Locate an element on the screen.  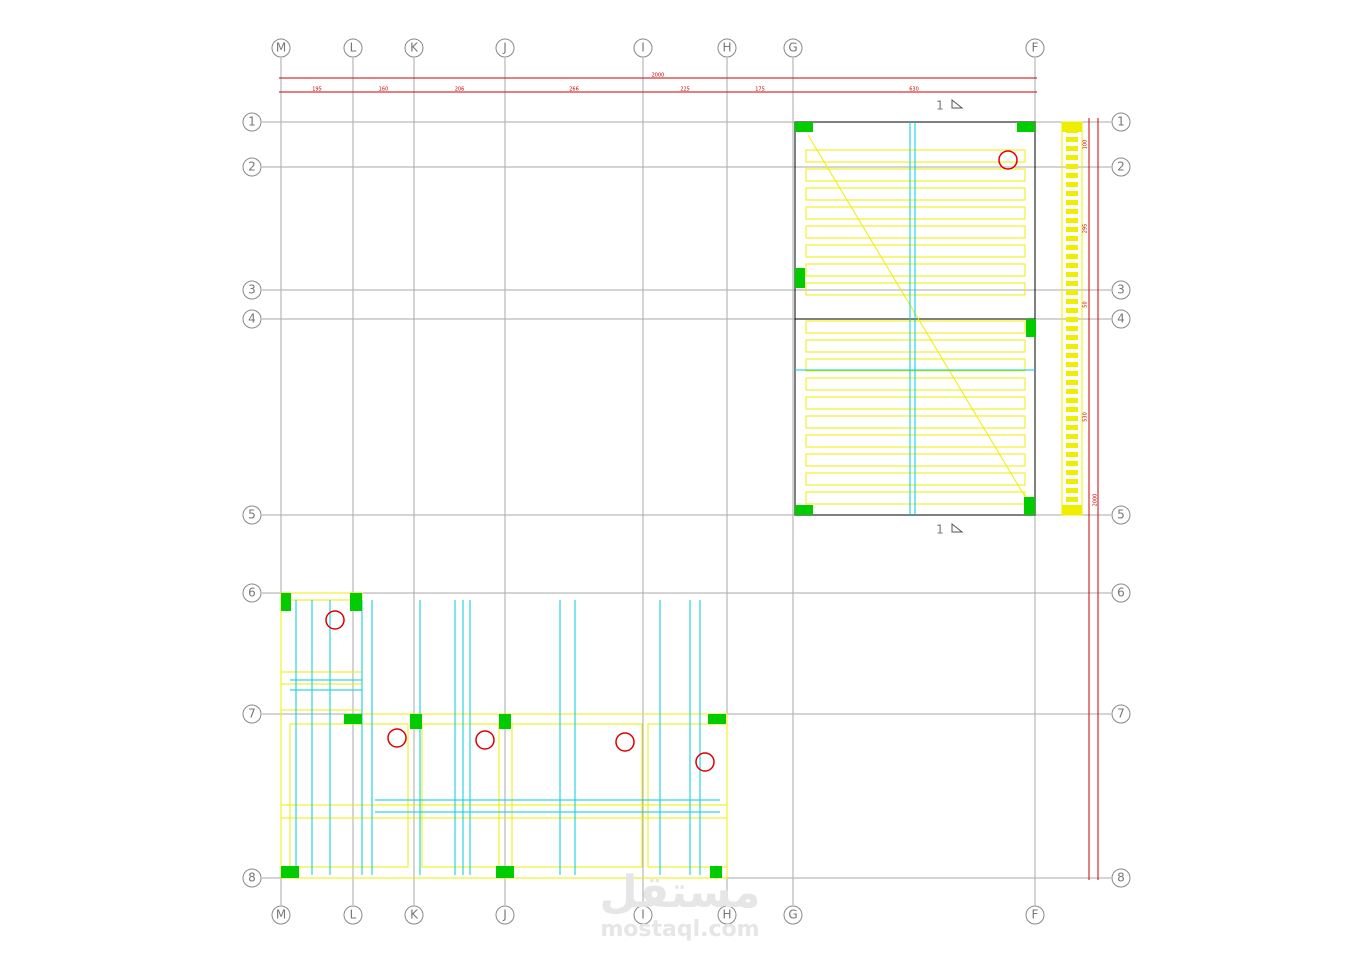
dimension-text: 266 is located at coordinates (574, 90).